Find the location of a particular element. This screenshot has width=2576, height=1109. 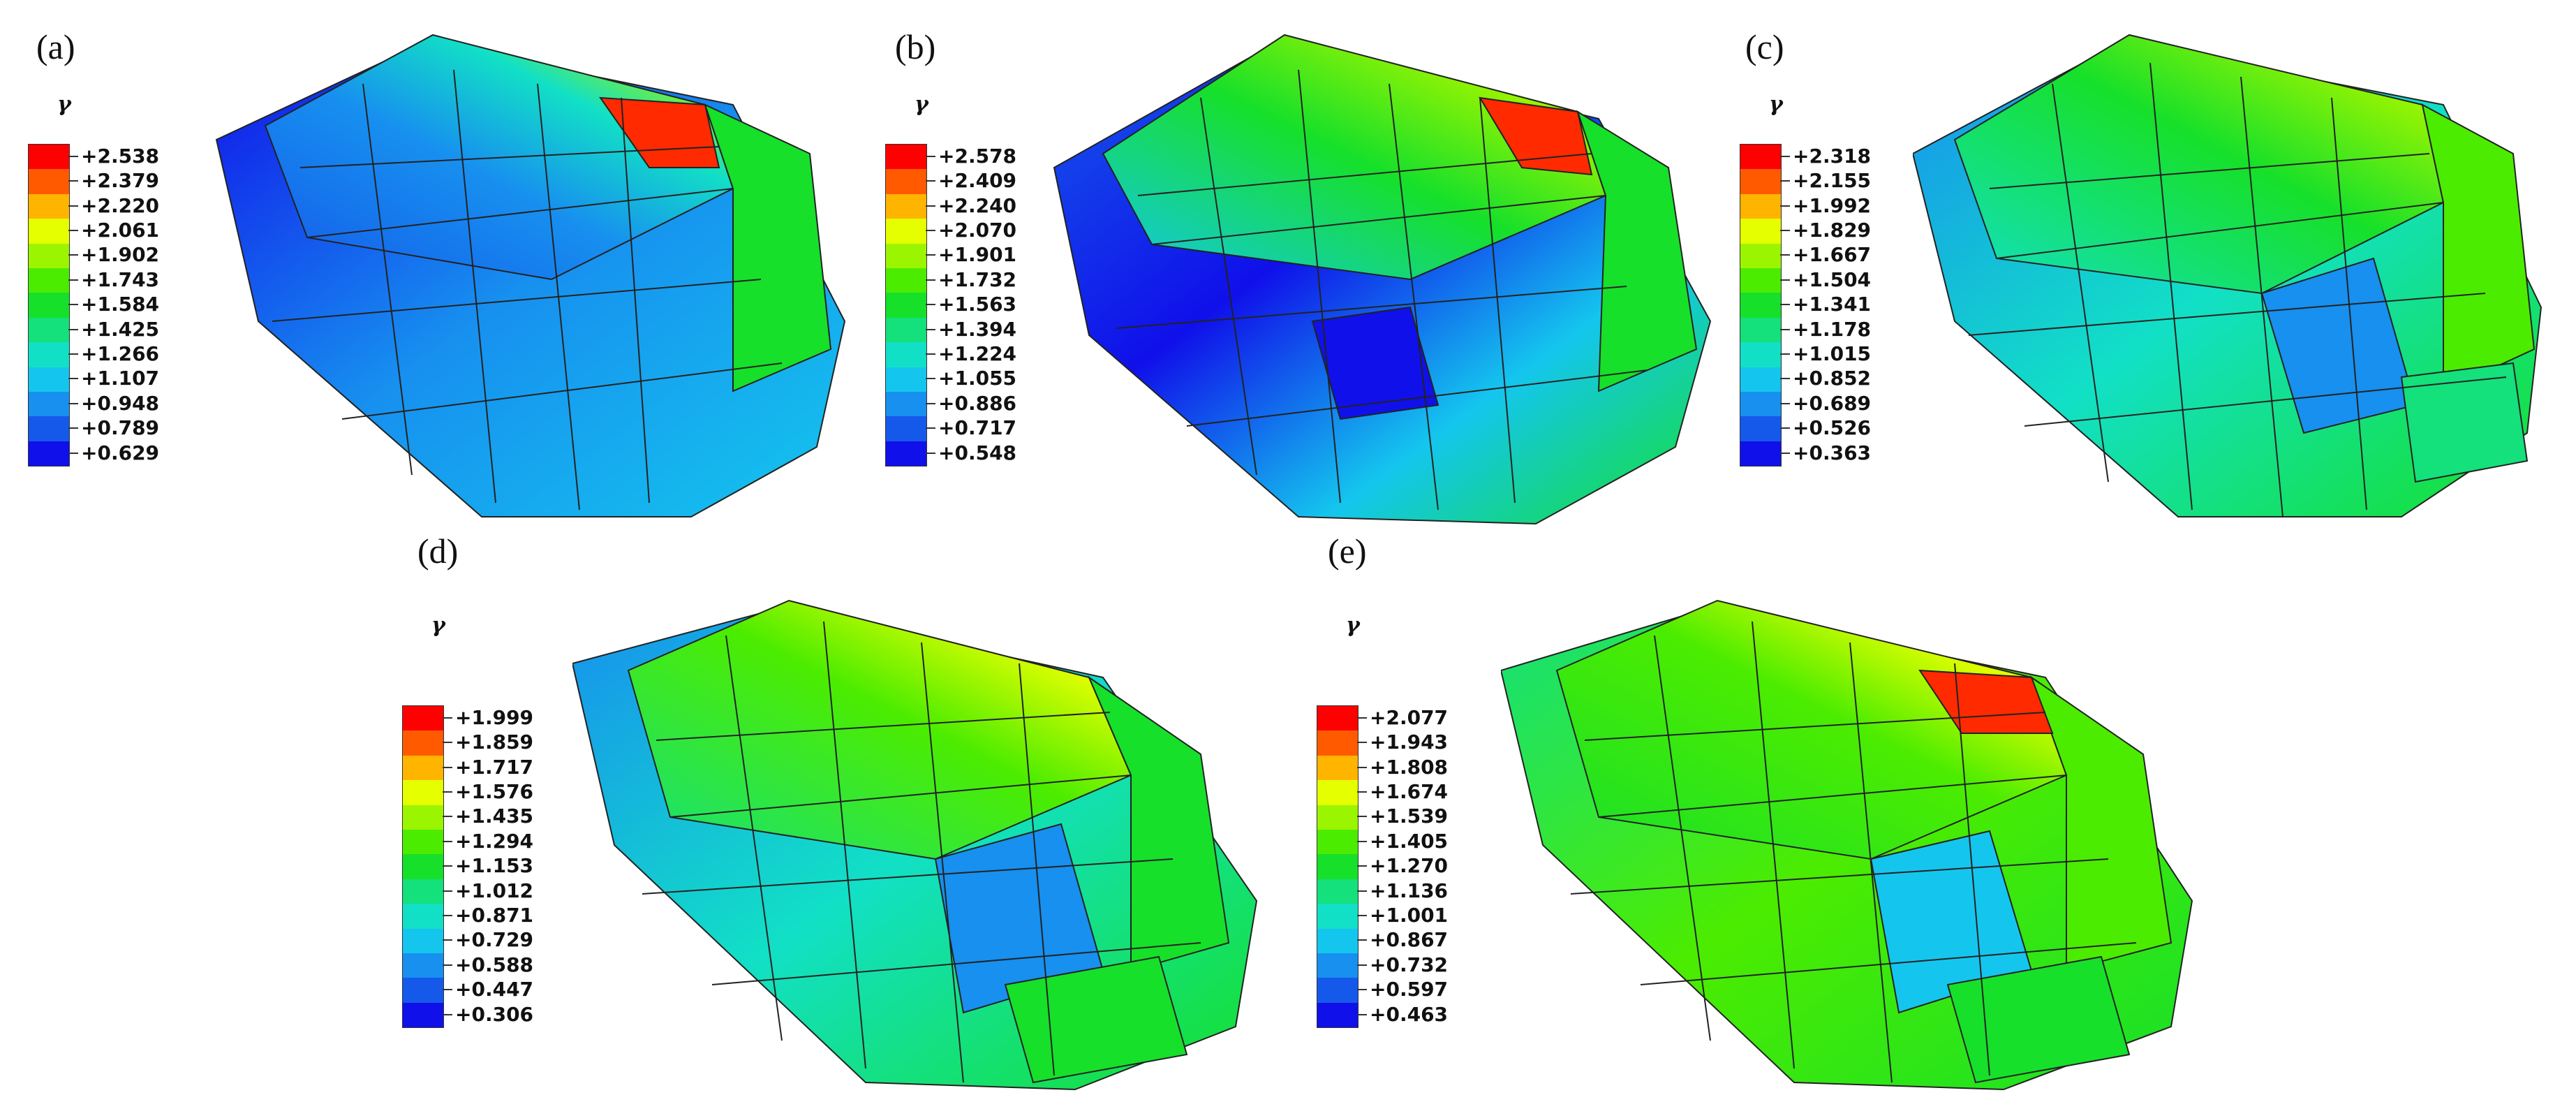

panel-label-e: (e) is located at coordinates (1347, 551).